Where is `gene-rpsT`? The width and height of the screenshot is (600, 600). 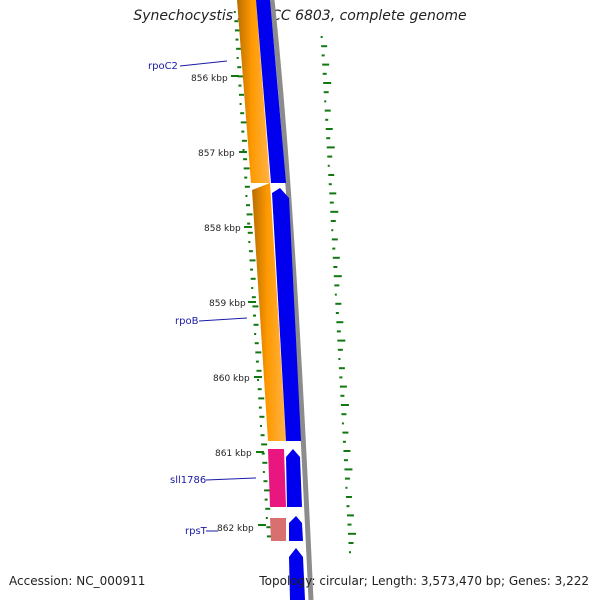 gene-rpsT is located at coordinates (278, 529).